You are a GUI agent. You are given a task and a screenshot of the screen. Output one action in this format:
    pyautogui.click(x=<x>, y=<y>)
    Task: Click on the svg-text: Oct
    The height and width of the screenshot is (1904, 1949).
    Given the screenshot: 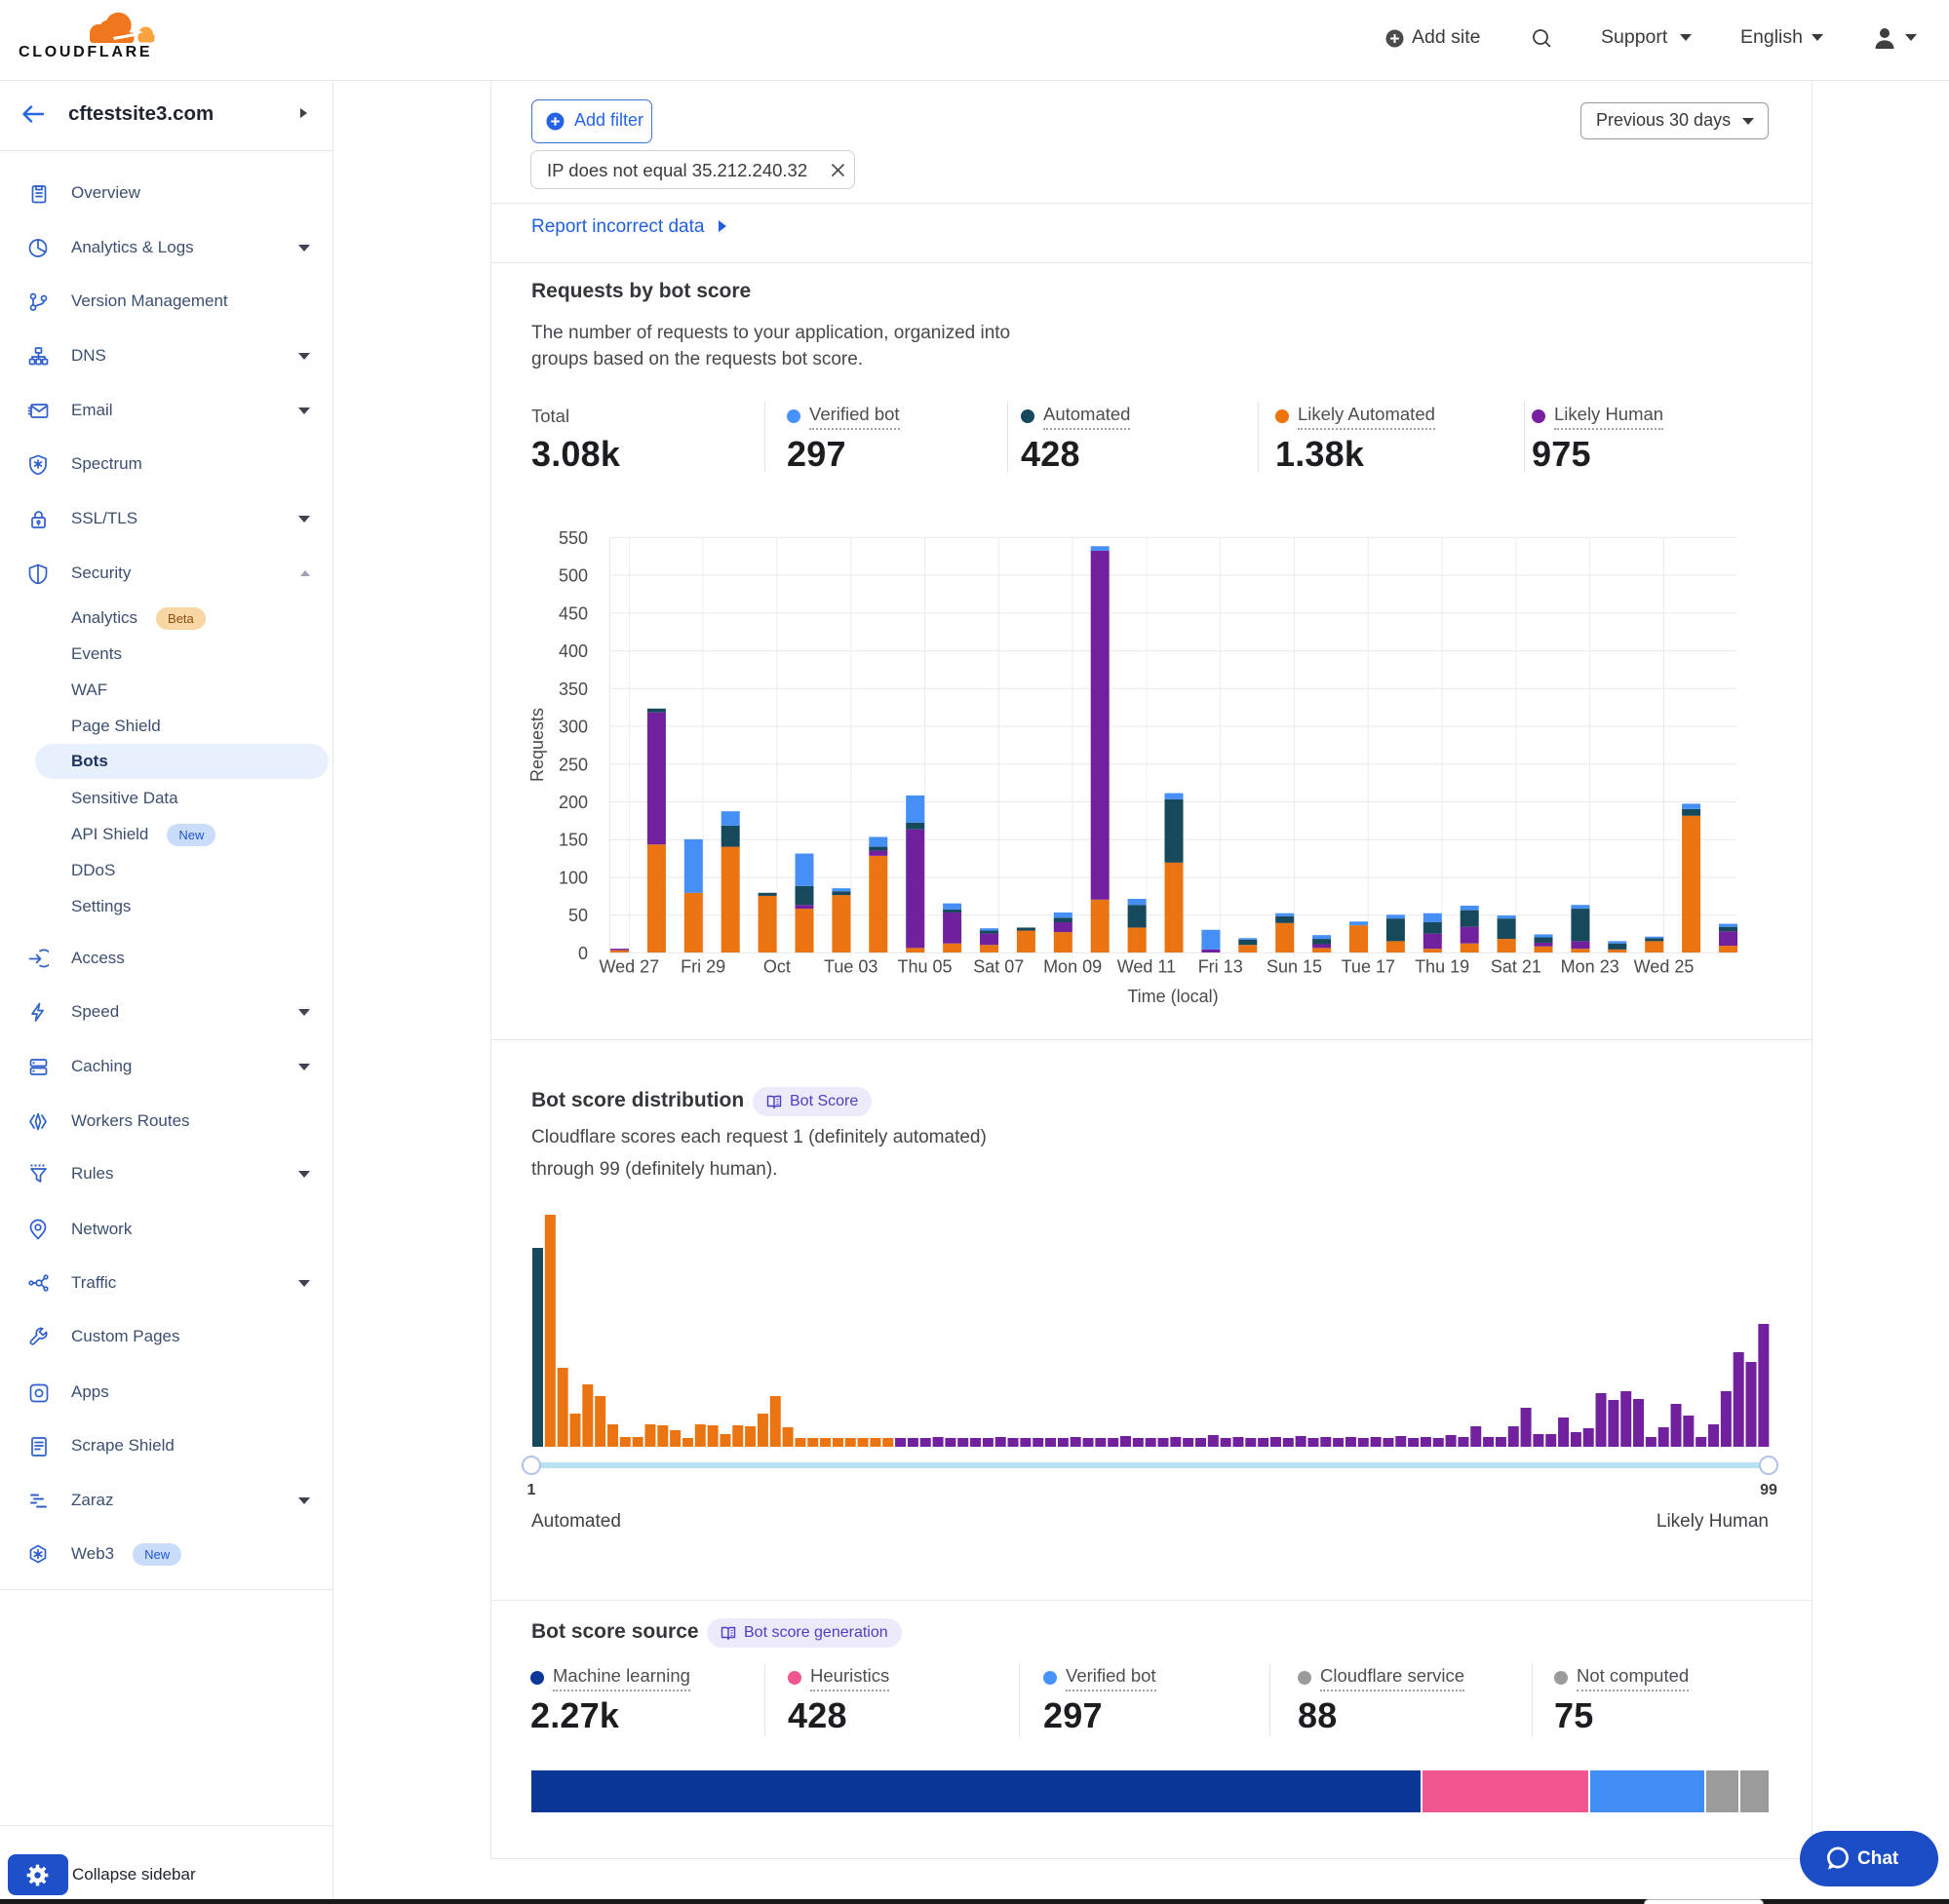 What is the action you would take?
    pyautogui.click(x=777, y=967)
    